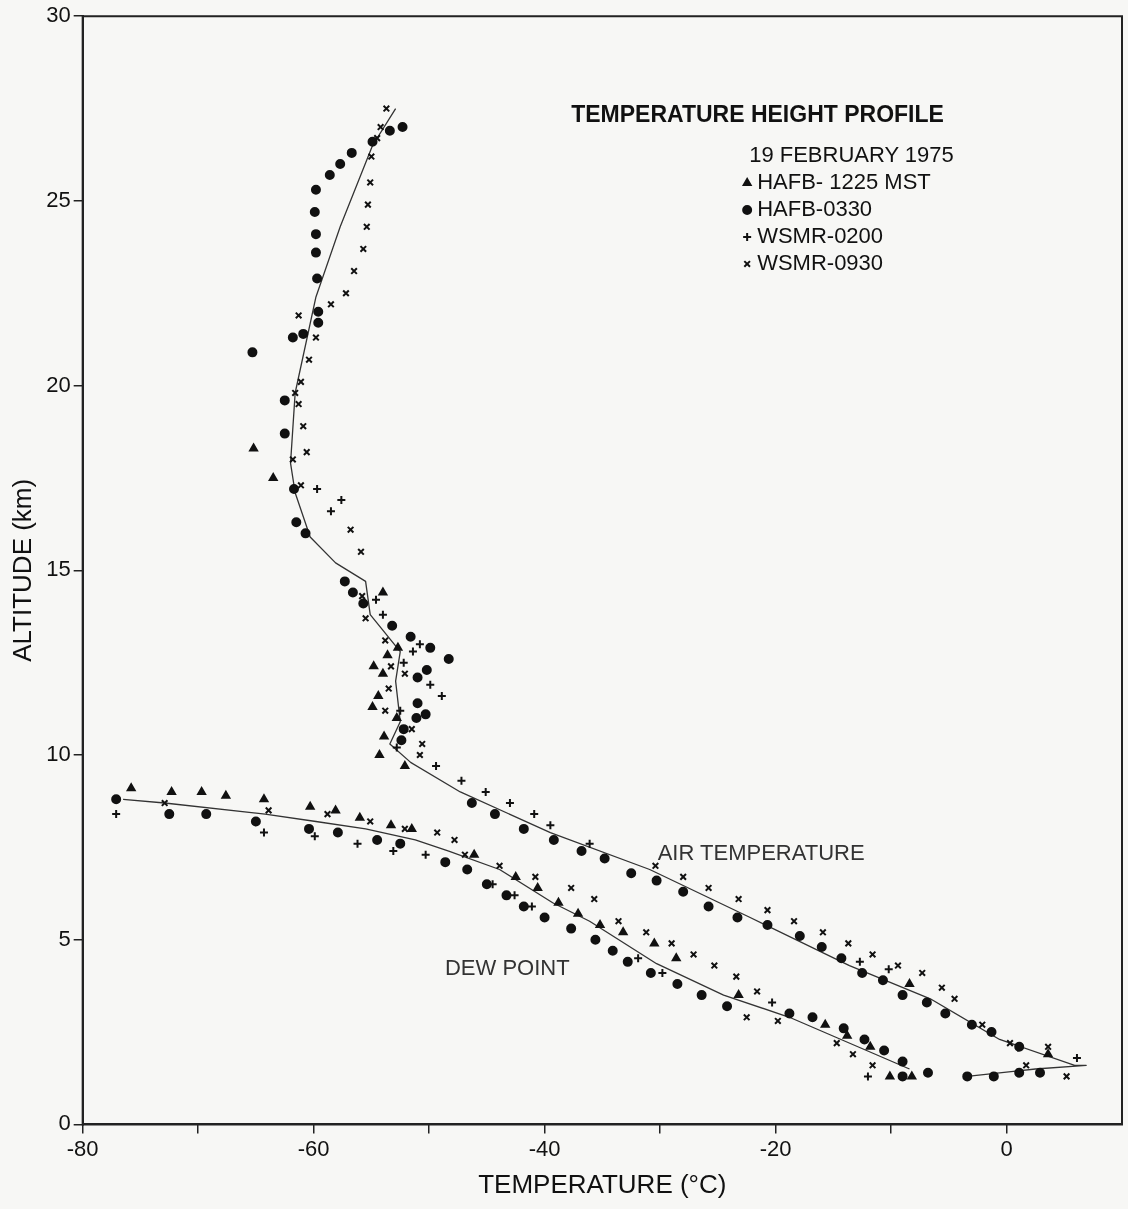  What do you see at coordinates (58, 569) in the screenshot?
I see `y-tick-label: 15` at bounding box center [58, 569].